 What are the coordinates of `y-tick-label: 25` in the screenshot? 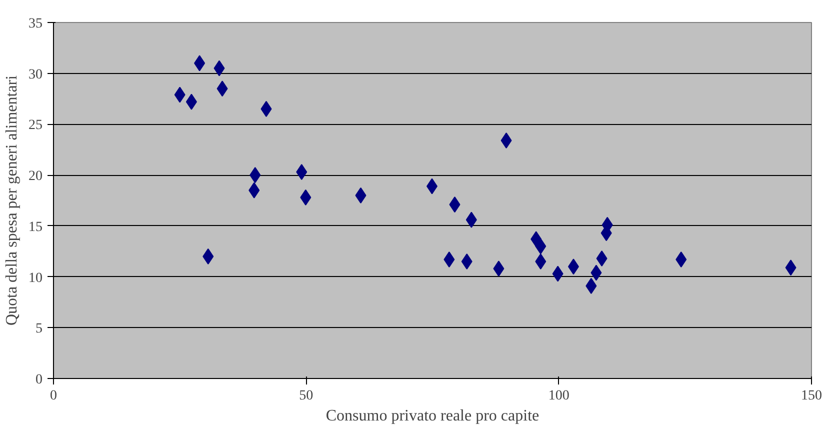 It's located at (35, 126).